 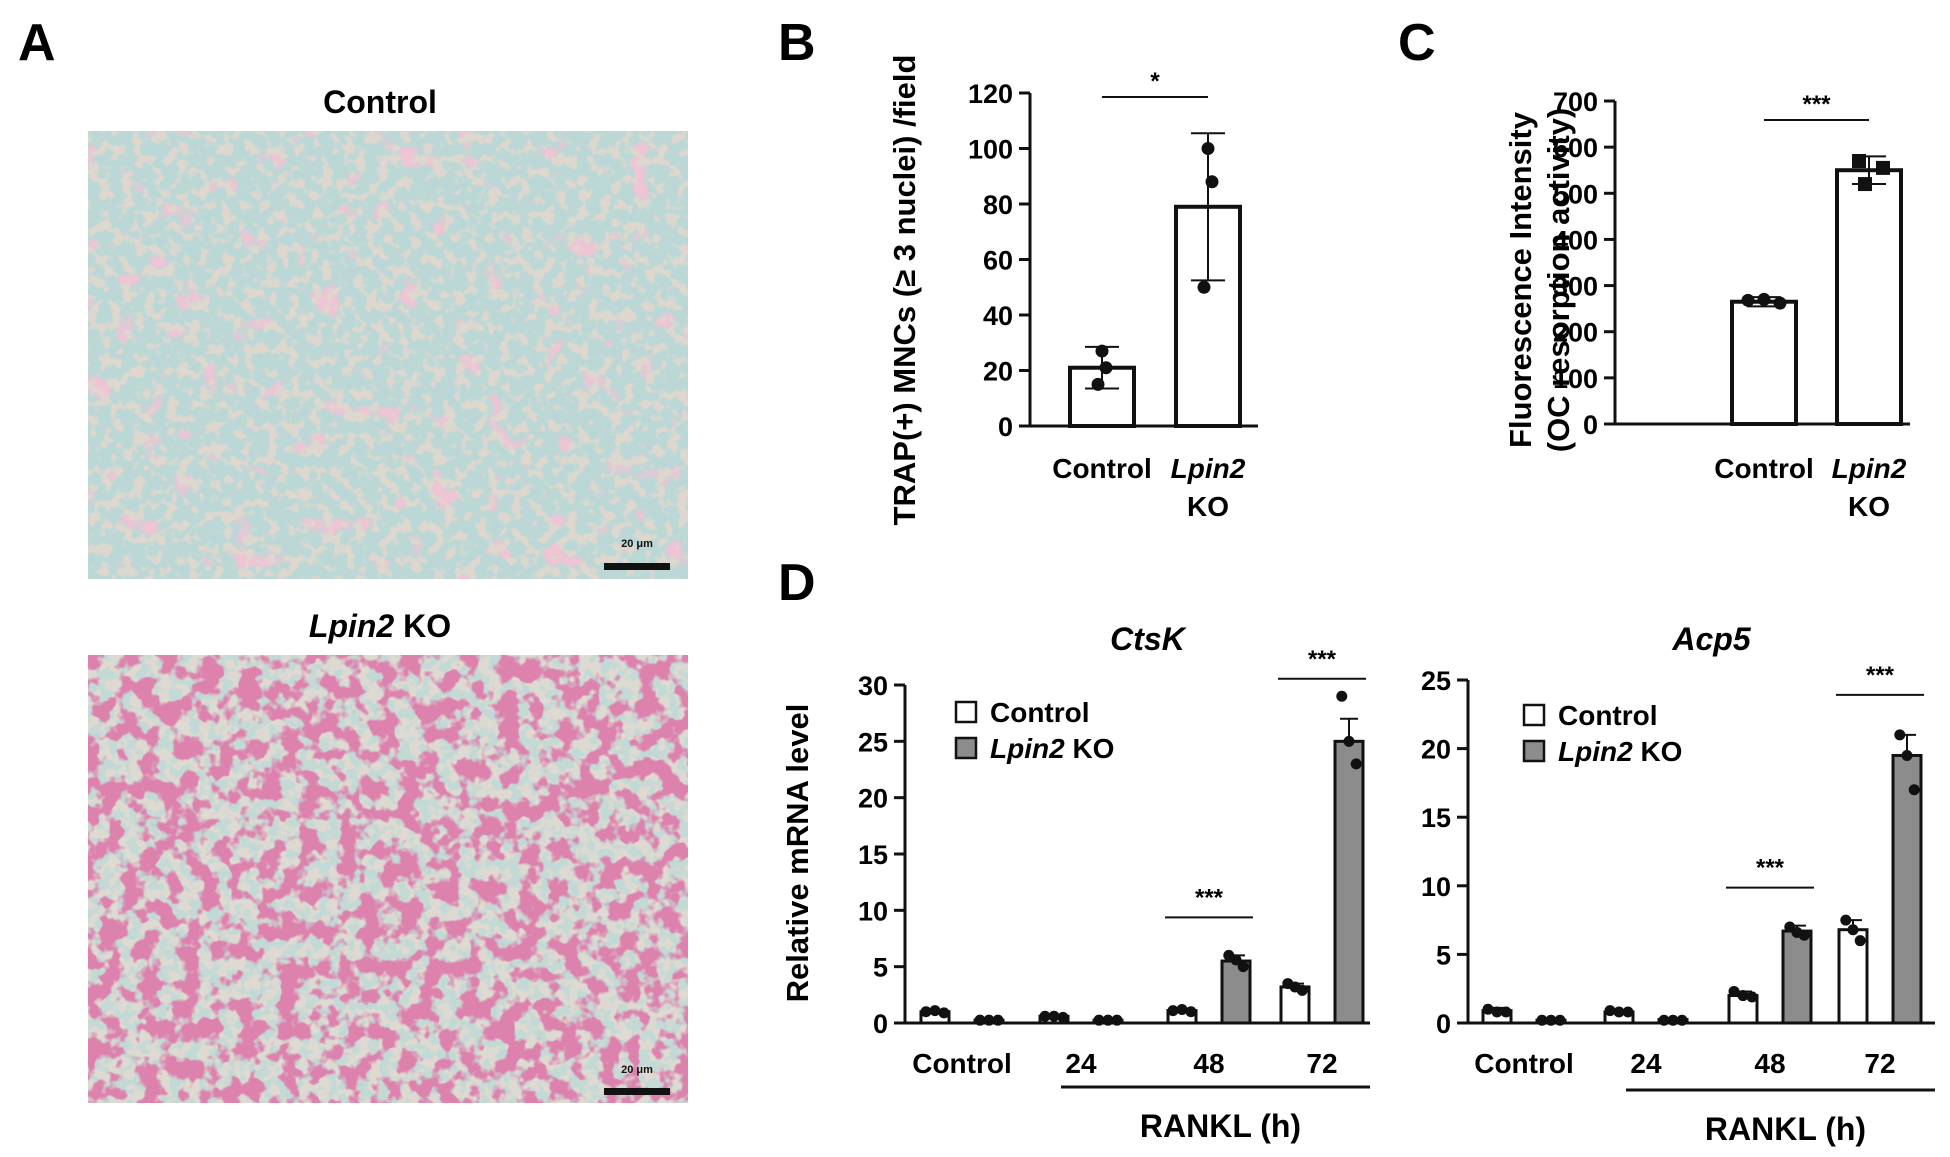 What do you see at coordinates (1770, 868) in the screenshot?
I see `chart-d2-significance-label: ***` at bounding box center [1770, 868].